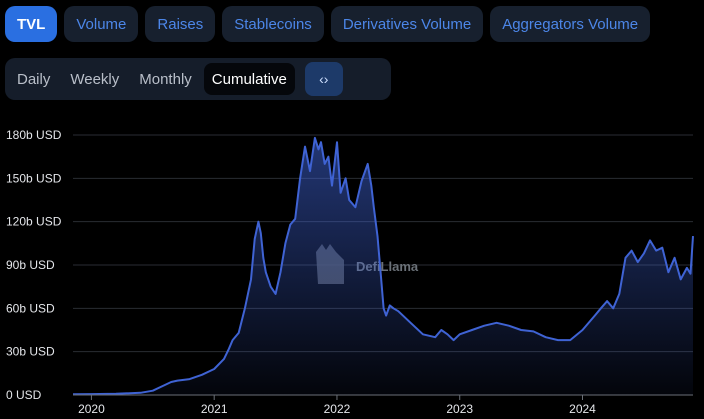 The image size is (704, 419). I want to click on code-brackets-icon: ‹›, so click(324, 79).